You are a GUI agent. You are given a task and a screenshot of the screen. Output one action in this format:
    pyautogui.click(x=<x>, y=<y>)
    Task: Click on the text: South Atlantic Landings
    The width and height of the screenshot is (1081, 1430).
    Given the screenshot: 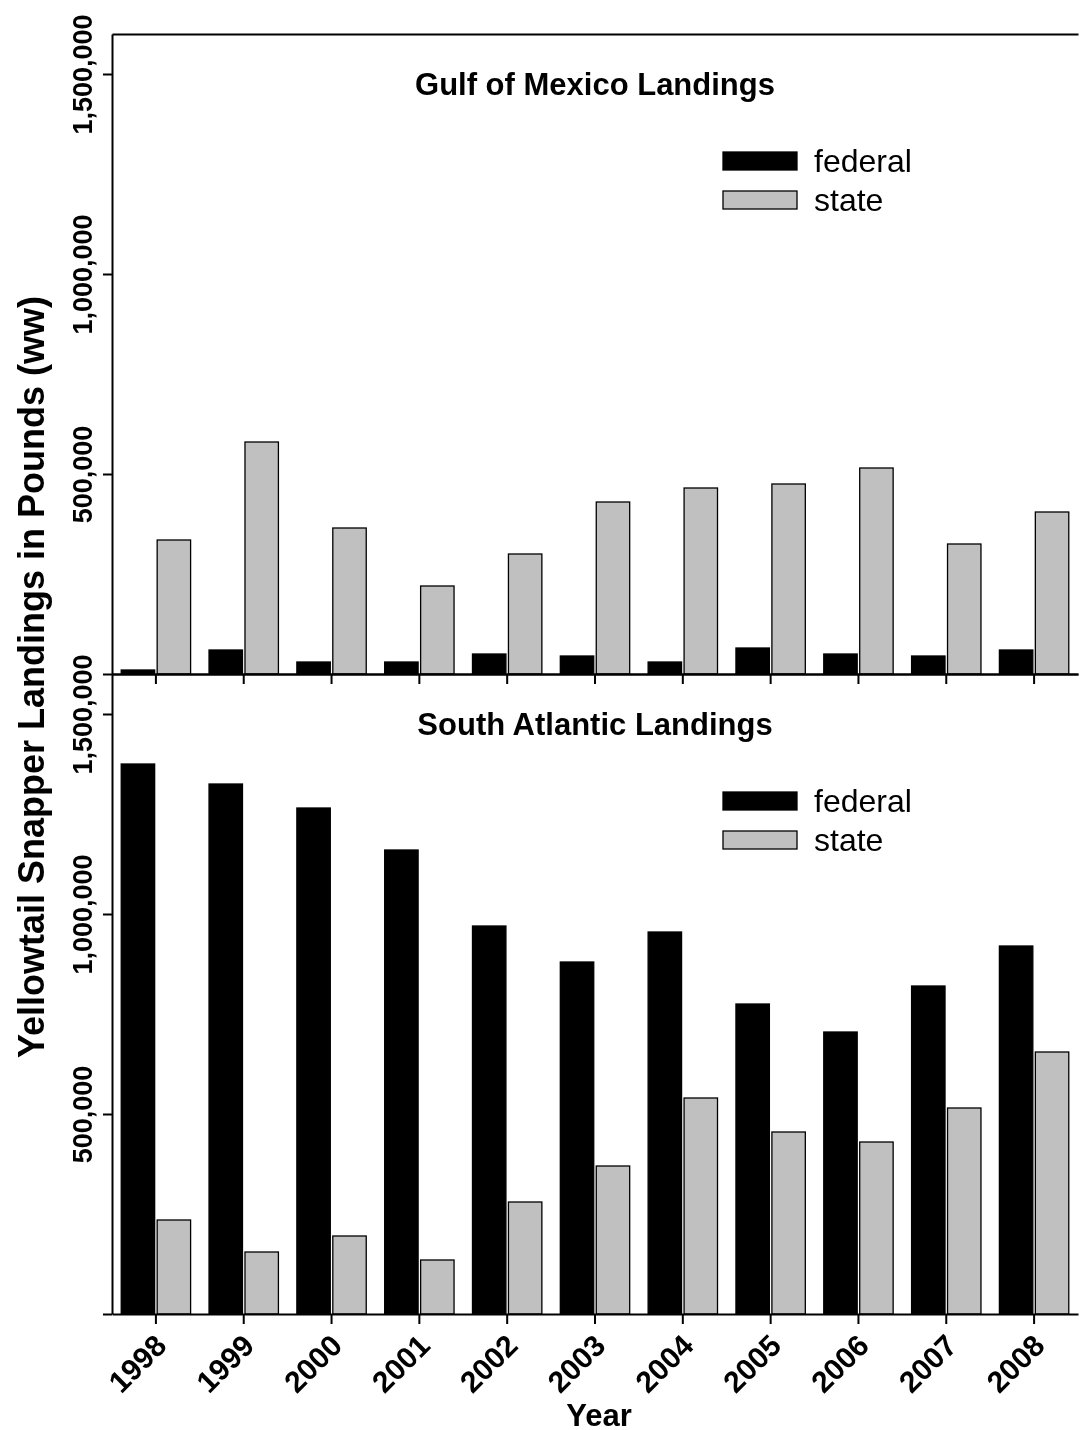 What is the action you would take?
    pyautogui.click(x=595, y=724)
    